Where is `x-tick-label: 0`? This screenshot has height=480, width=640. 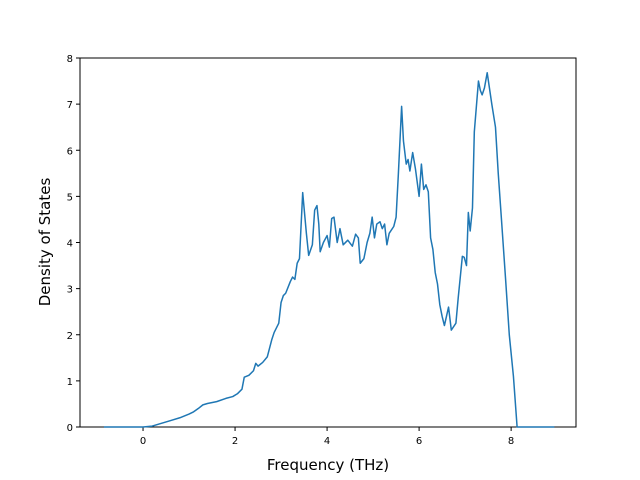
x-tick-label: 0 is located at coordinates (143, 441).